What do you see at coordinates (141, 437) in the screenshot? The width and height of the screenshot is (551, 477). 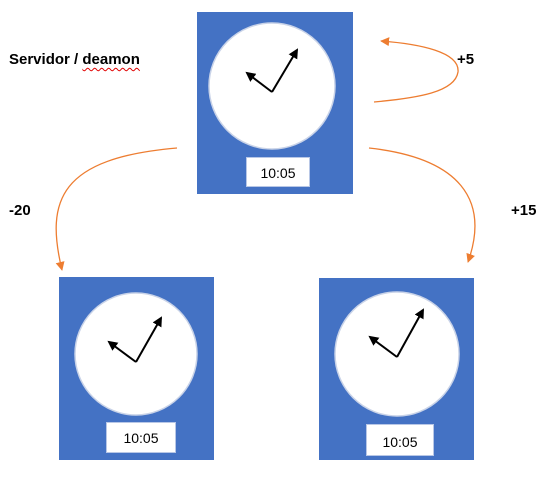 I see `client-left-time-display: 10:05` at bounding box center [141, 437].